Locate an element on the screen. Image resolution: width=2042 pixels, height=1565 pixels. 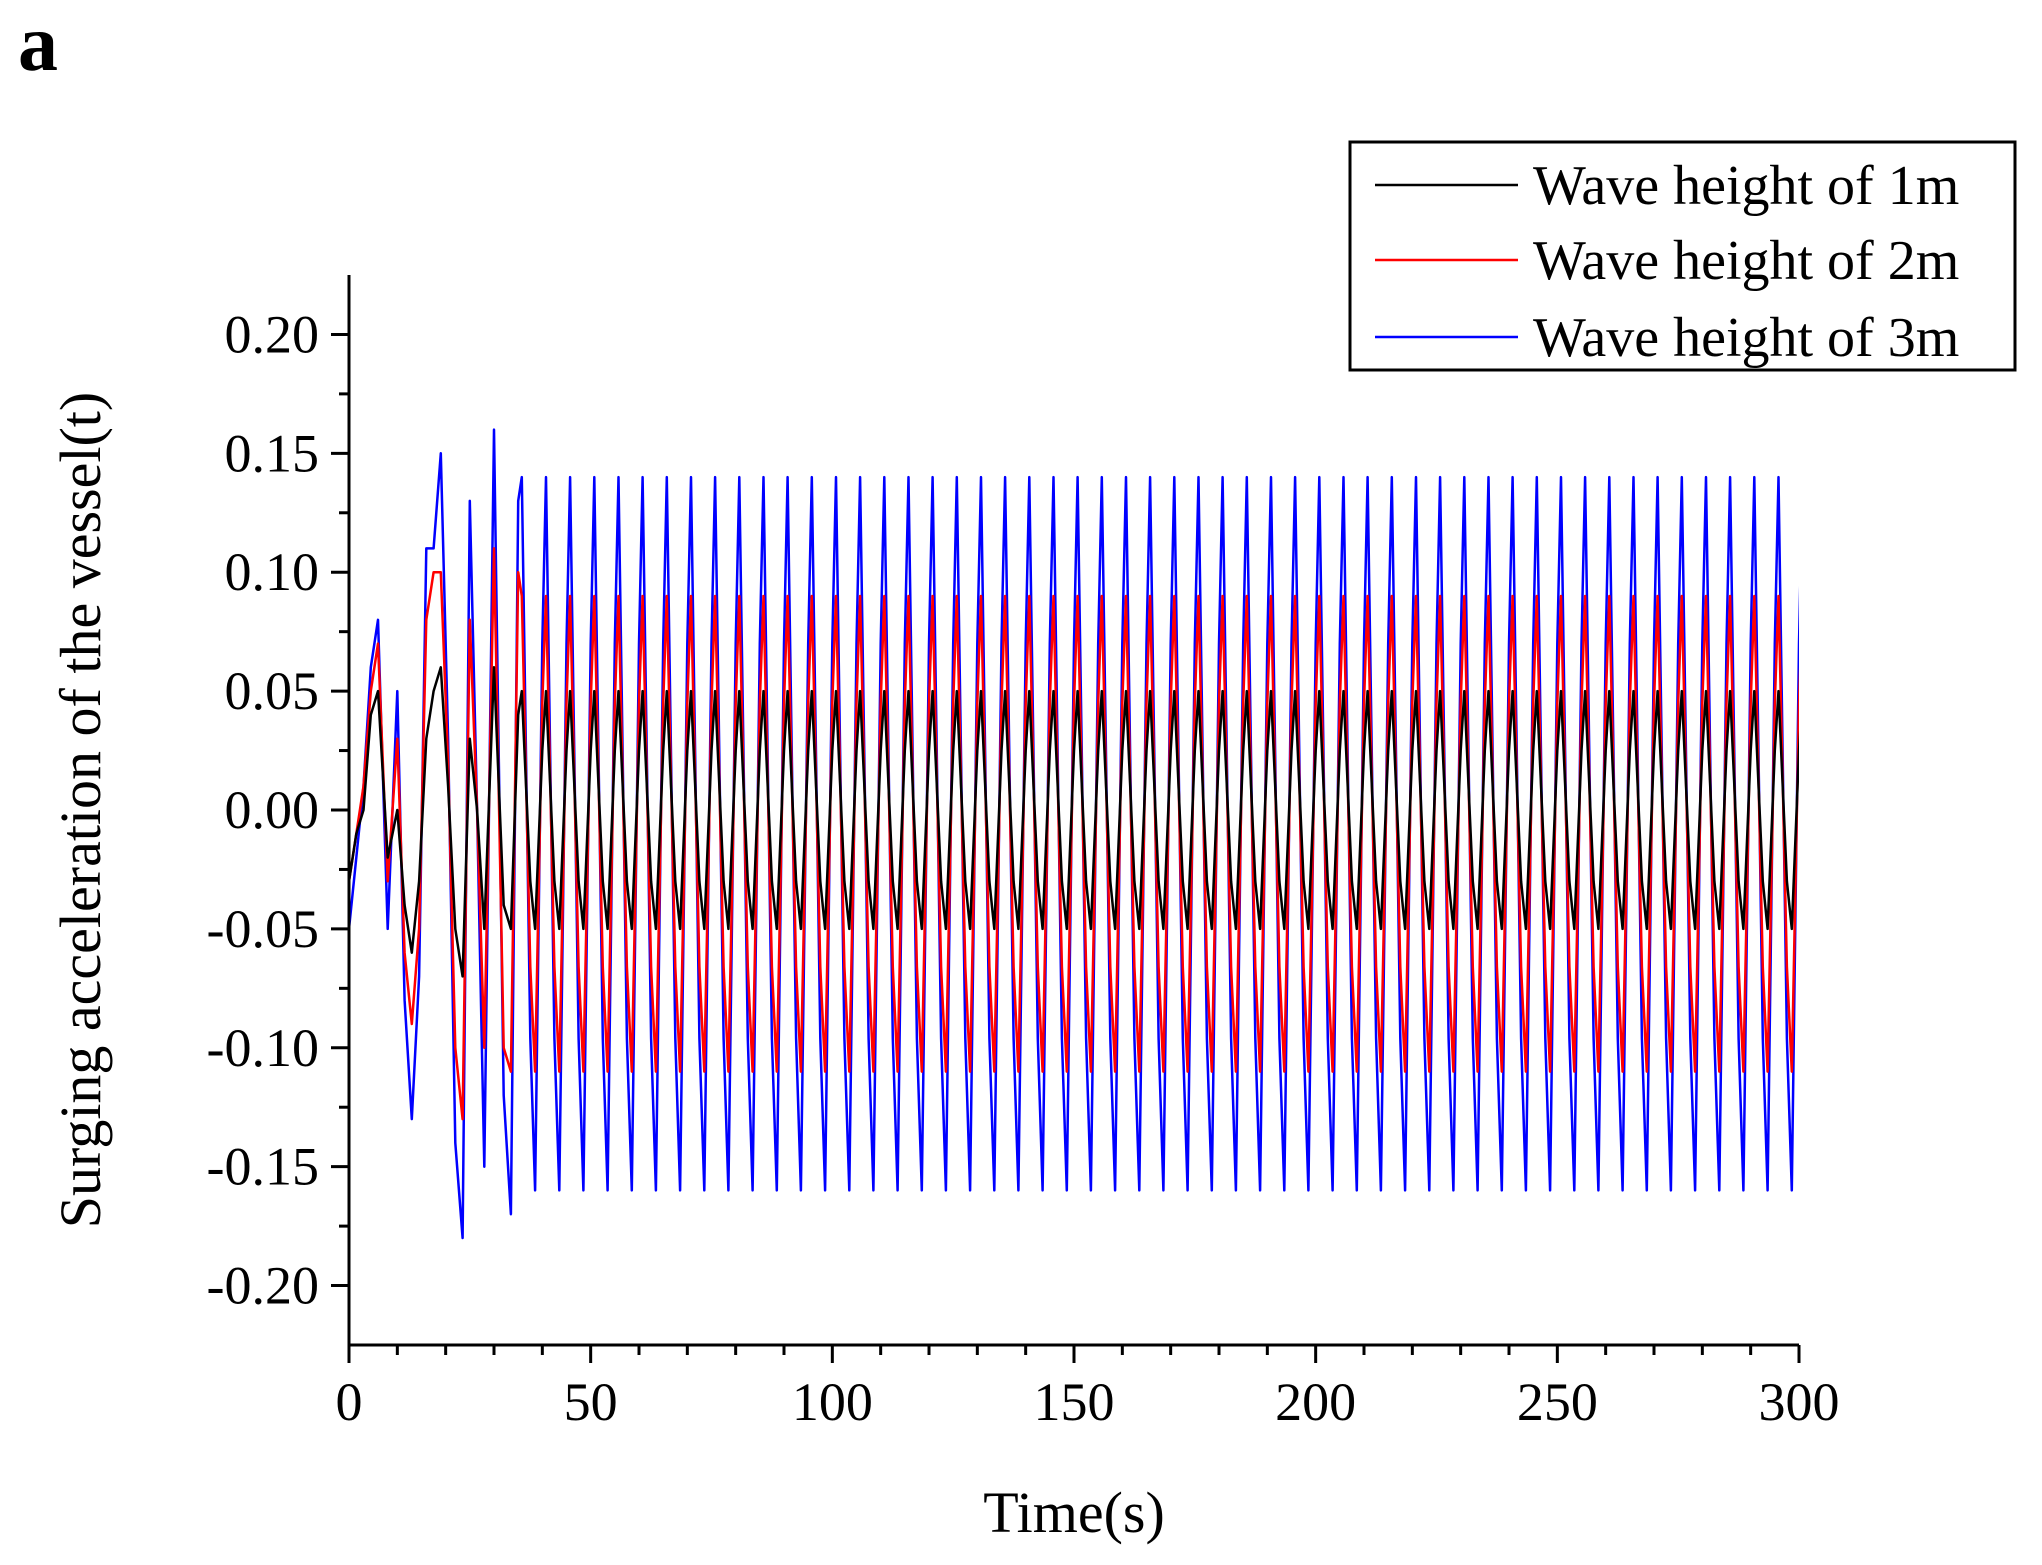
y-axis-title: Surging acceleration of the vessel(t) is located at coordinates (80, 810).